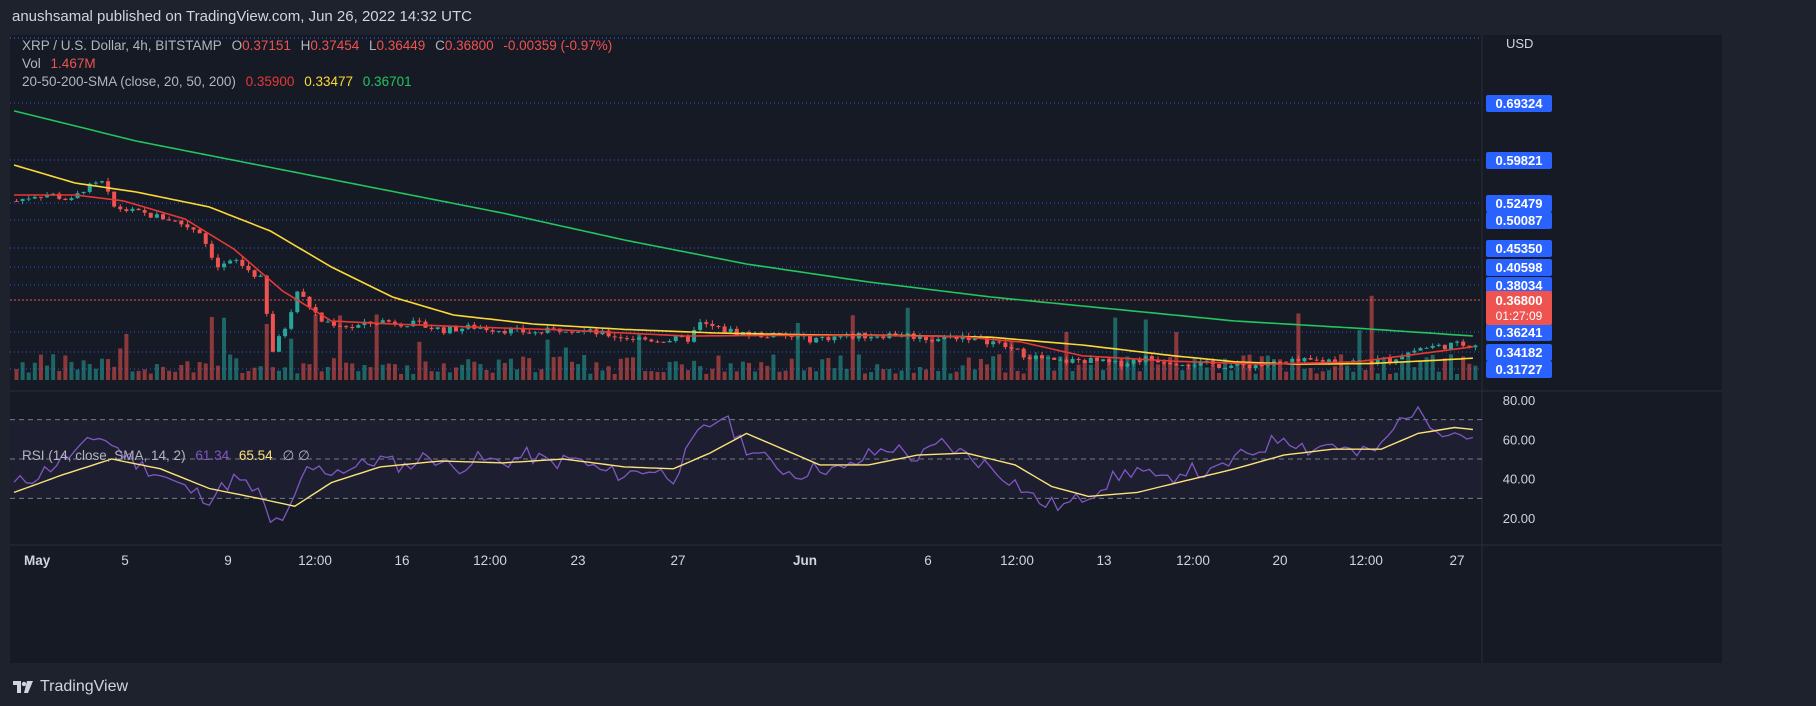  I want to click on sma-label: 20-50-200-SMA (close, 20, 50, 200), so click(129, 81).